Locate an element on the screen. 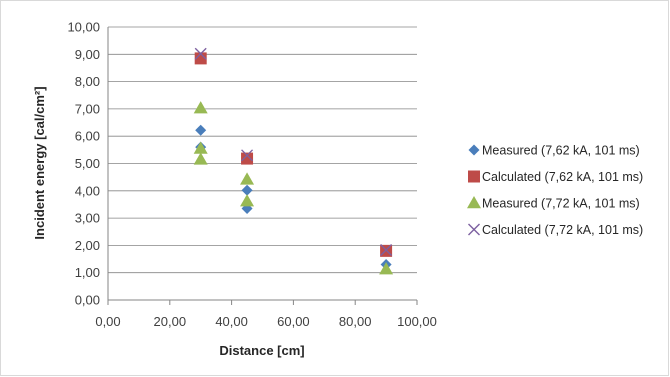 The height and width of the screenshot is (377, 670). y-tick-label: 1,00 is located at coordinates (87, 272).